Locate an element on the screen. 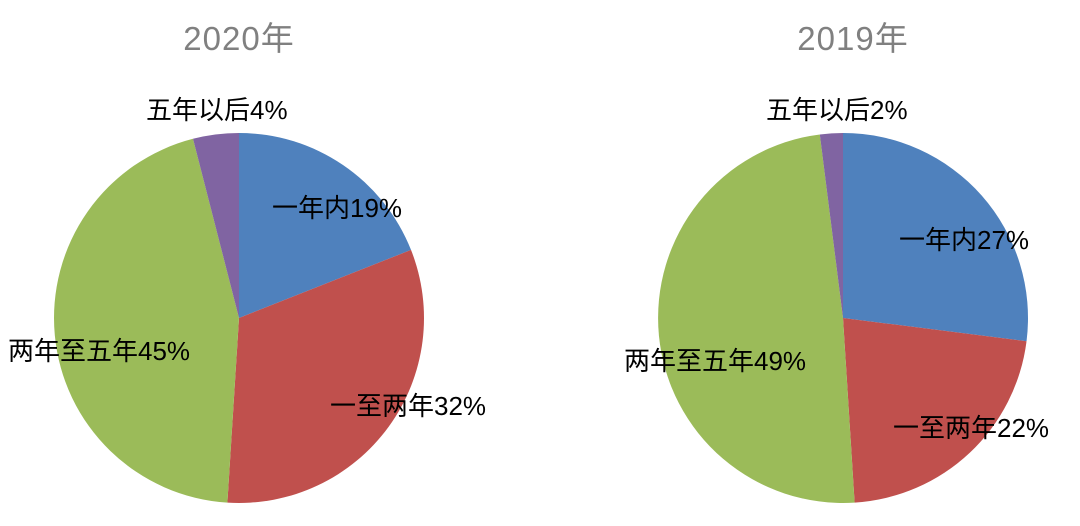  data-label-2020-after-5yr: 五年以后4% is located at coordinates (217, 110).